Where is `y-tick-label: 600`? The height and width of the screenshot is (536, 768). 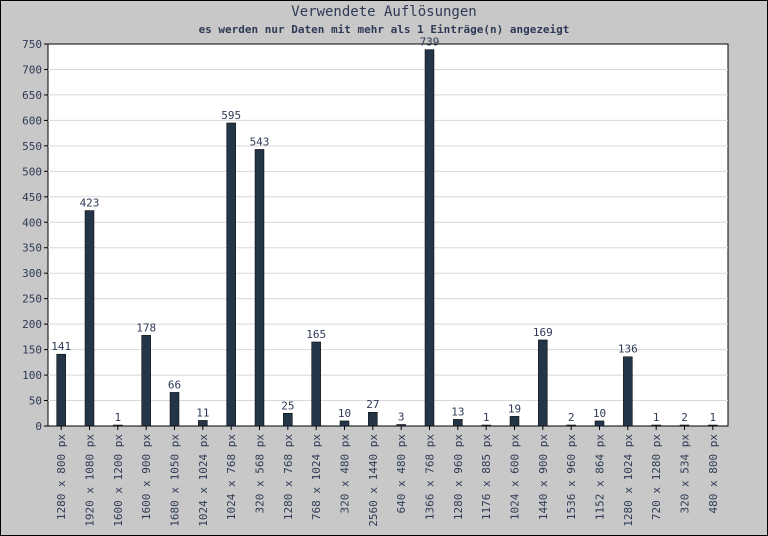 y-tick-label: 600 is located at coordinates (32, 120).